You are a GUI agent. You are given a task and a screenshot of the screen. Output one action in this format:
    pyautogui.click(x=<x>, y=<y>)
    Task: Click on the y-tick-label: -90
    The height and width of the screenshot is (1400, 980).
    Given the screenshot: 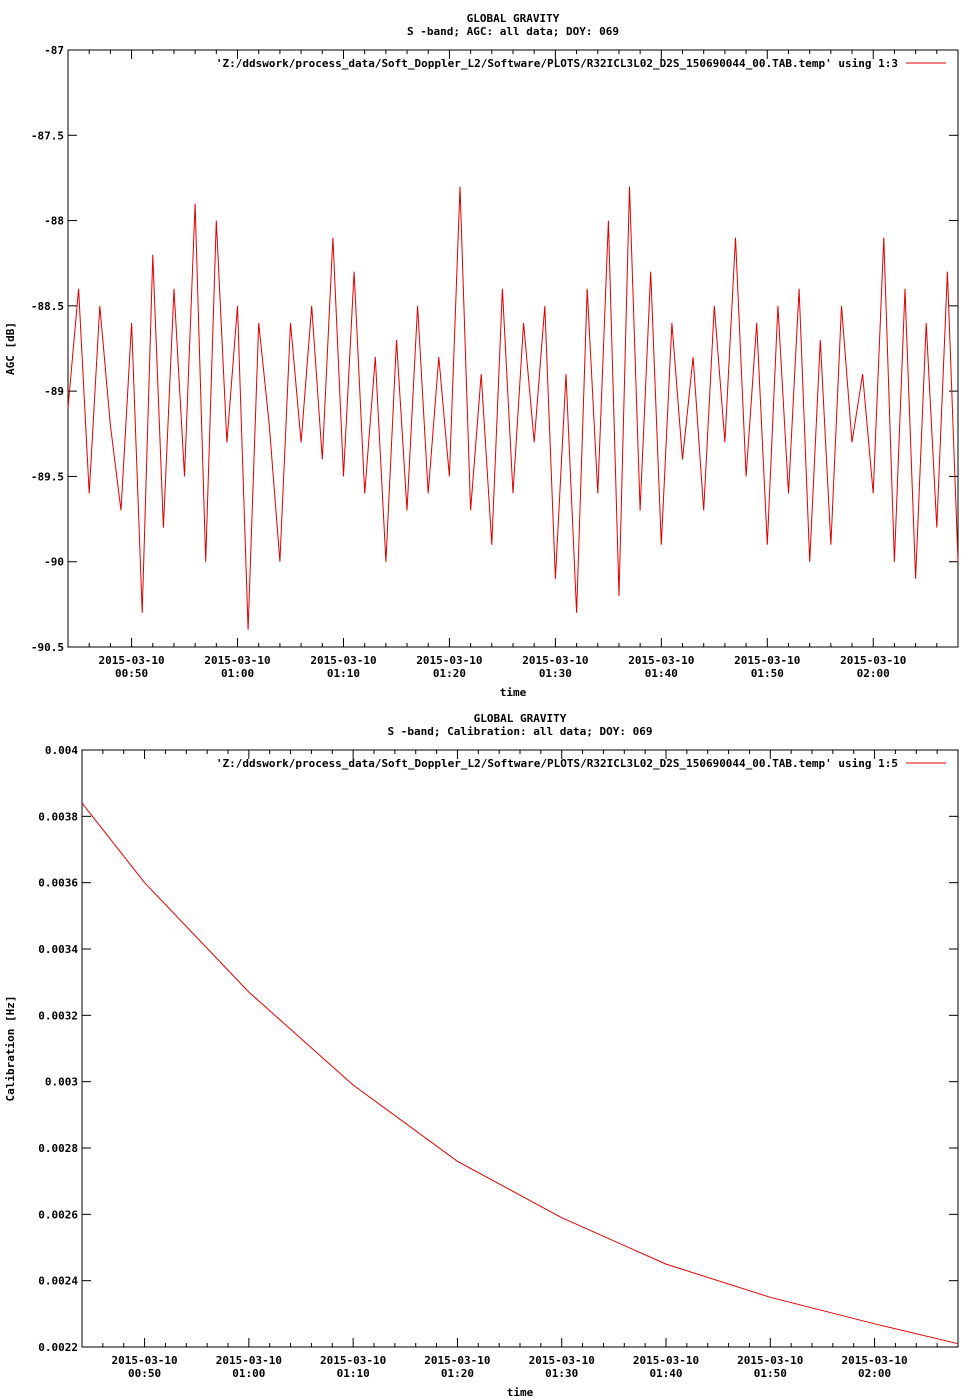 What is the action you would take?
    pyautogui.click(x=54, y=562)
    